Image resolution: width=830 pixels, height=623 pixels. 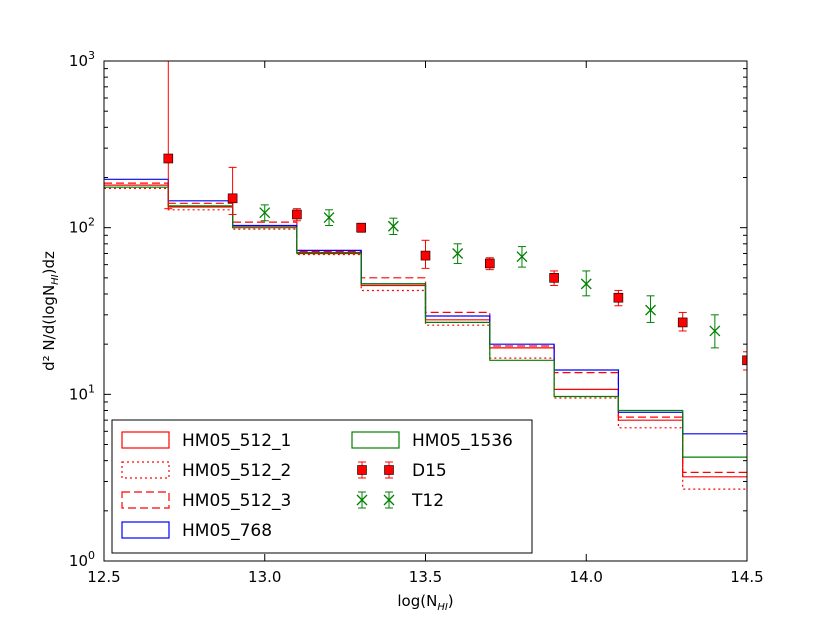 I want to click on legend-label: D15, so click(x=429, y=471).